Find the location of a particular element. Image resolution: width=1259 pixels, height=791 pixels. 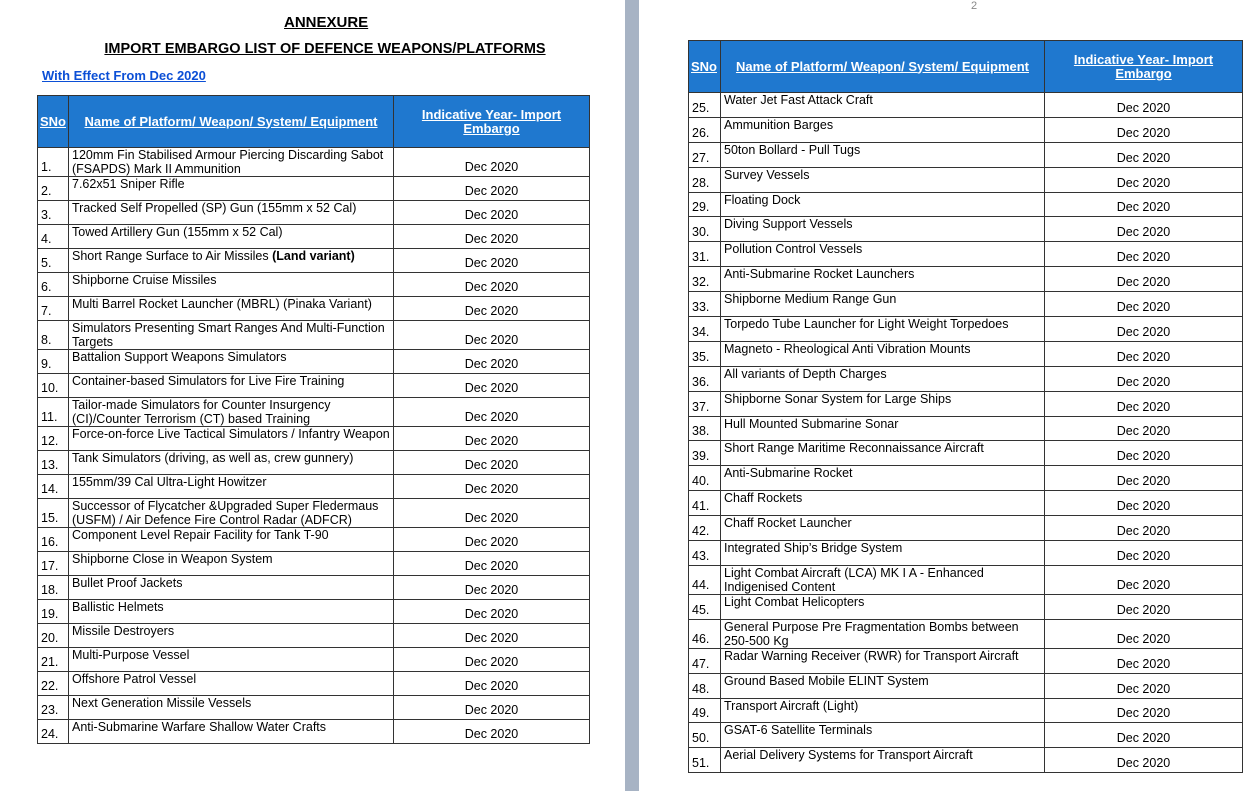

table-row: 25. Water Jet Fast Attack Craft Dec 2020 is located at coordinates (965, 105).